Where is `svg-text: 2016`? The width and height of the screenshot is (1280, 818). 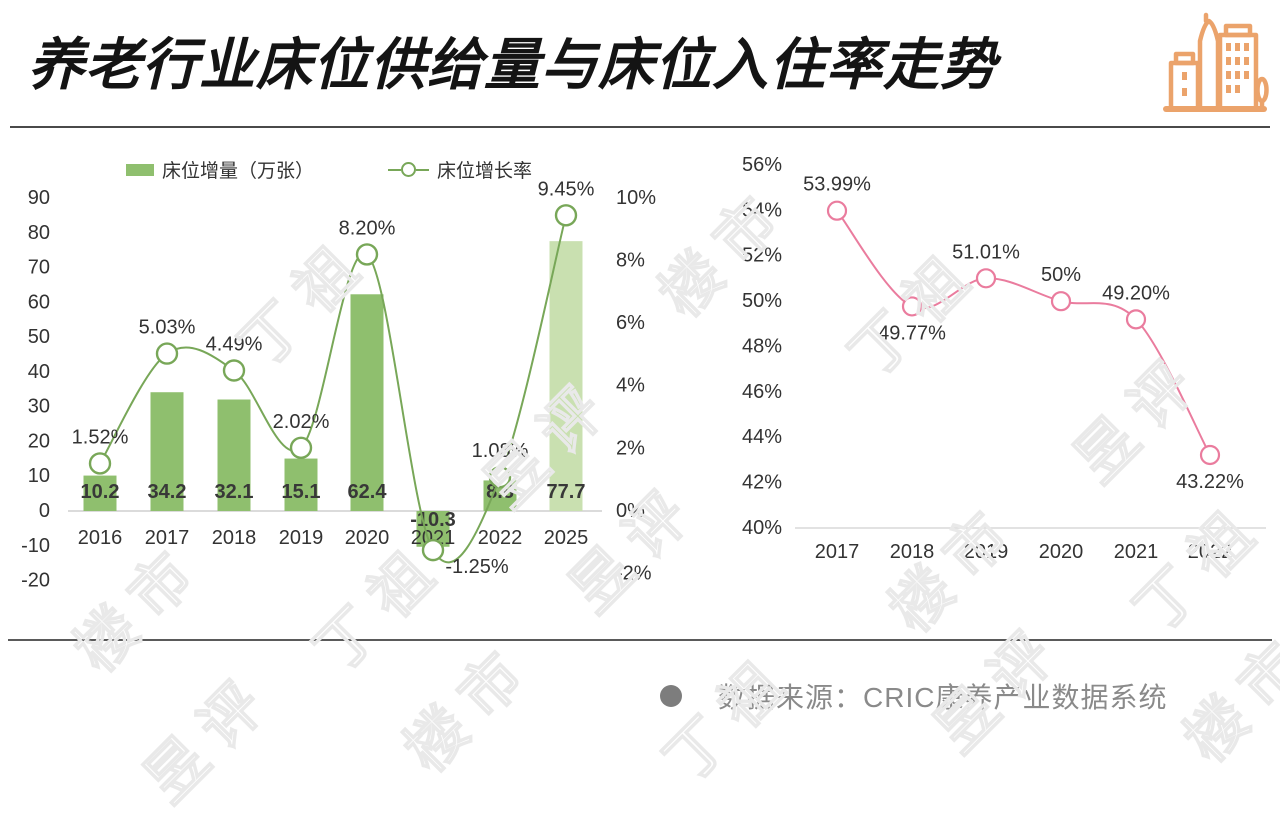
svg-text: 2016 is located at coordinates (100, 538).